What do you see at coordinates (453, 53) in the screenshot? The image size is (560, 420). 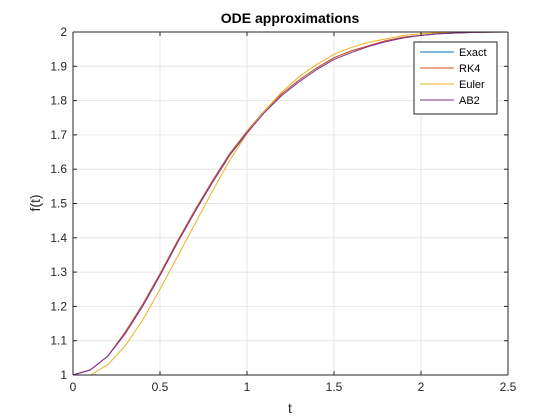 I see `legend-item-exact: Exact` at bounding box center [453, 53].